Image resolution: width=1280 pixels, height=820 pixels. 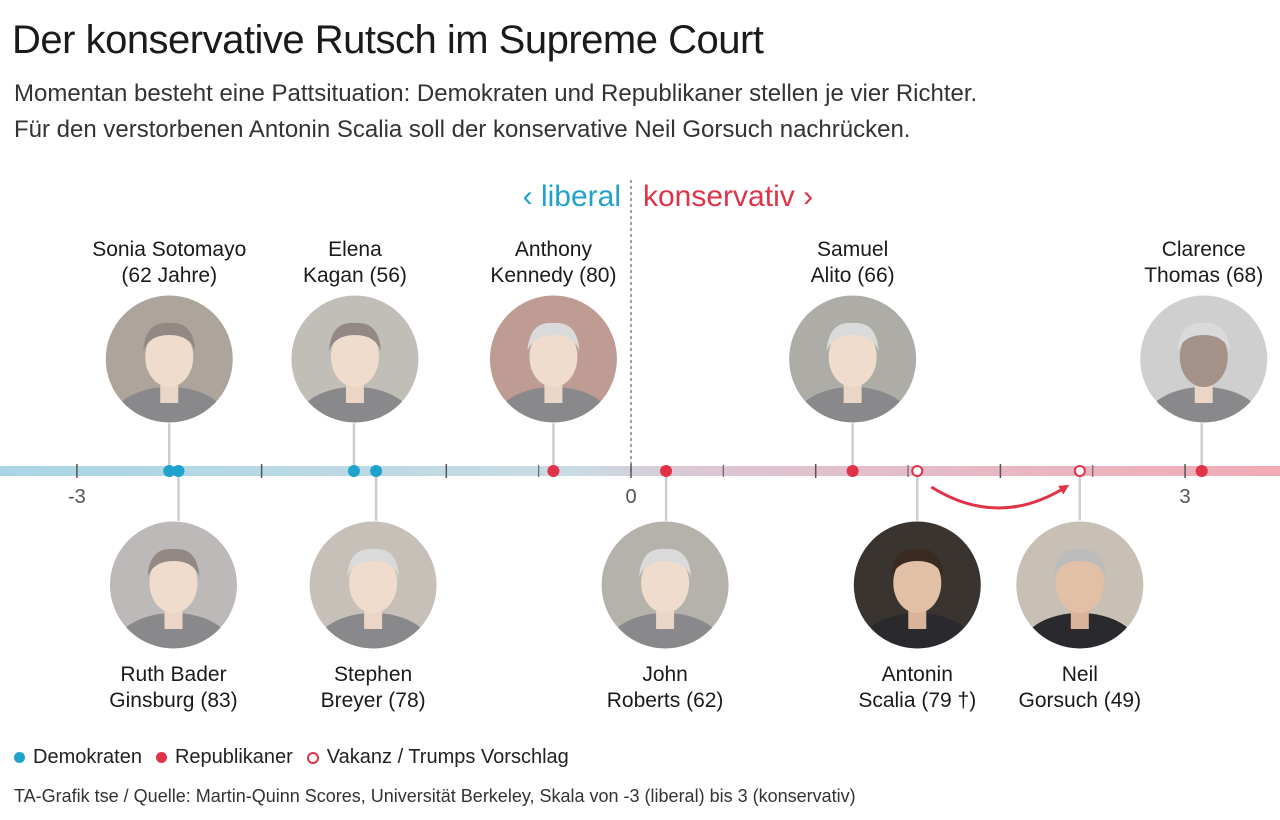 I want to click on justice-label-line: Clarence, so click(x=1204, y=249).